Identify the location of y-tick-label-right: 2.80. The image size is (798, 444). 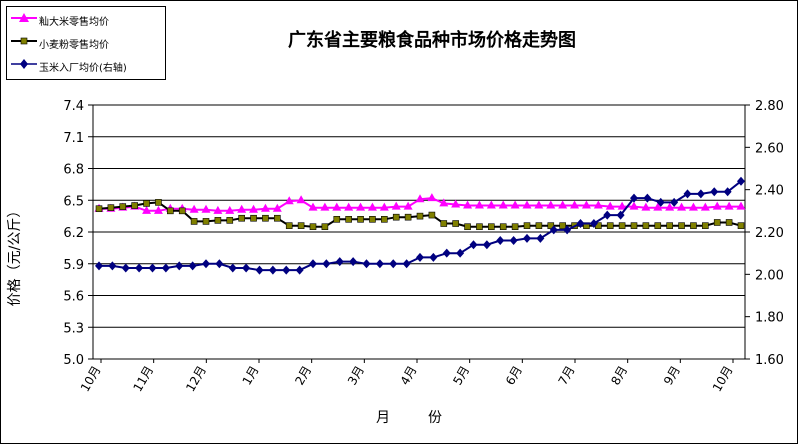
(769, 106).